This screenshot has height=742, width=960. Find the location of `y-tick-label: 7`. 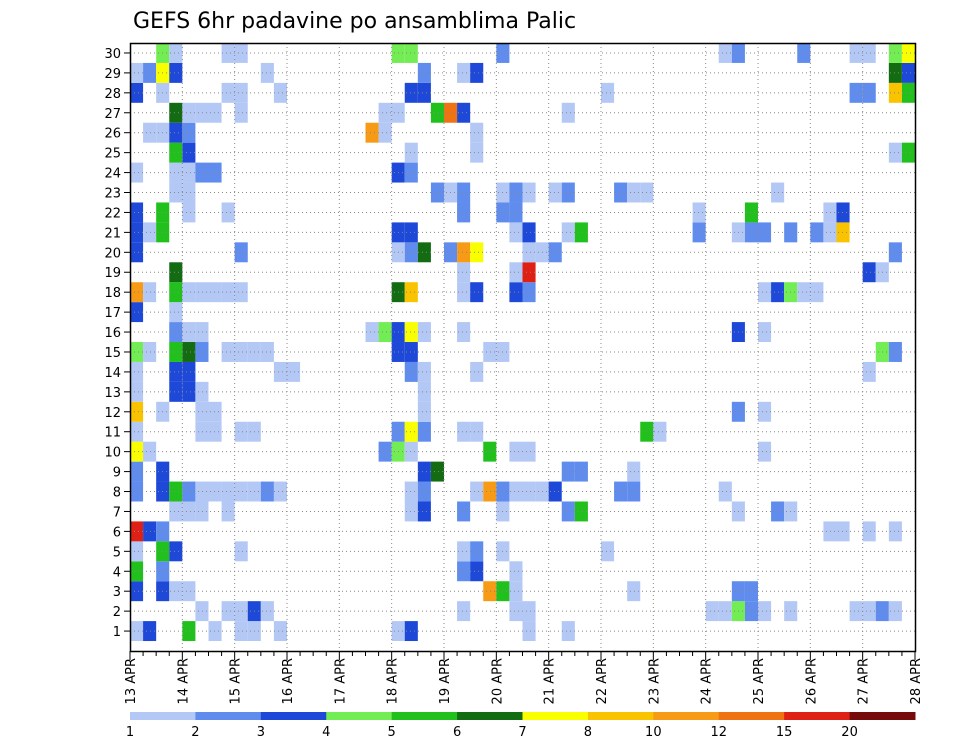

y-tick-label: 7 is located at coordinates (117, 512).